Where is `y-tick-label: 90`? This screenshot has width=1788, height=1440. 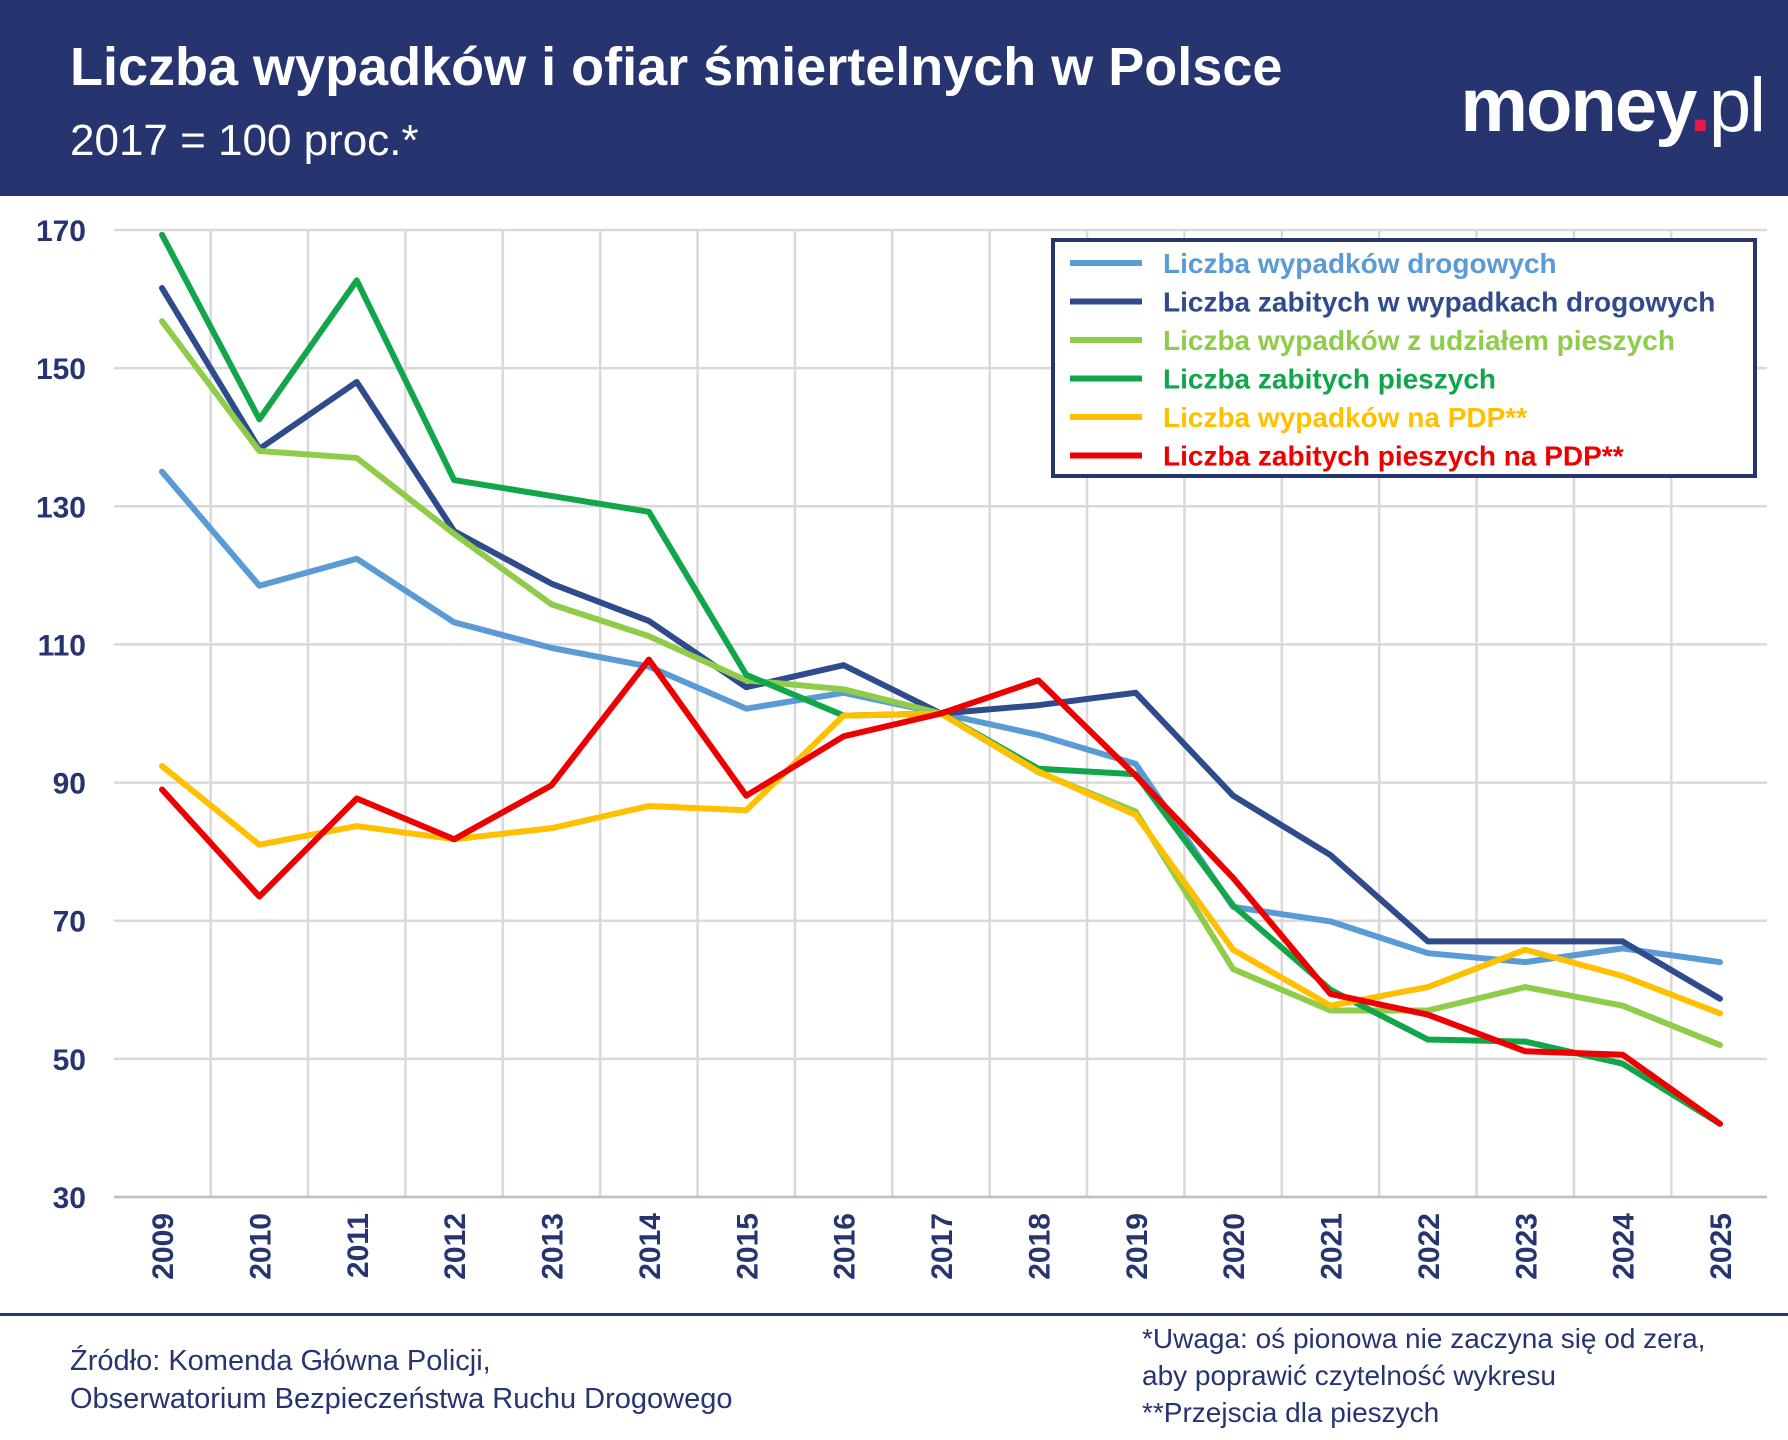 y-tick-label: 90 is located at coordinates (69, 784).